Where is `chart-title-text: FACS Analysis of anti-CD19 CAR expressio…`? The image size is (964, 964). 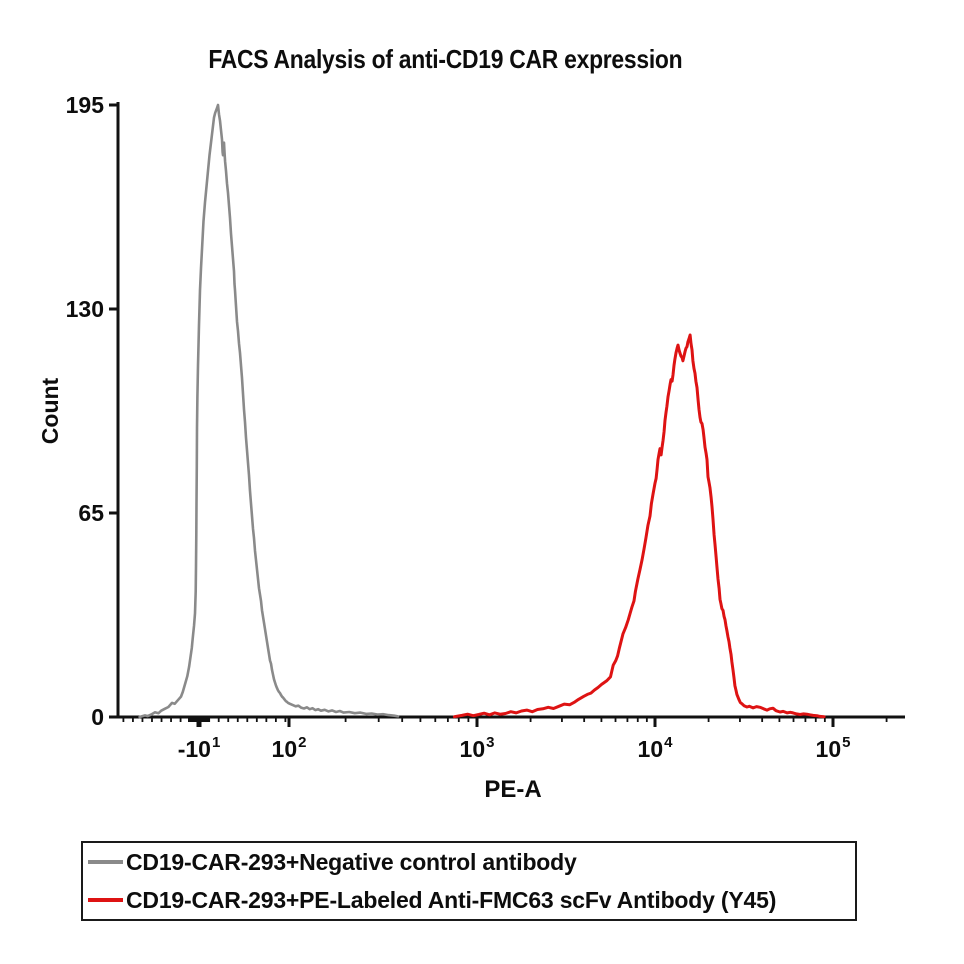 chart-title-text: FACS Analysis of anti-CD19 CAR expressio… is located at coordinates (445, 59).